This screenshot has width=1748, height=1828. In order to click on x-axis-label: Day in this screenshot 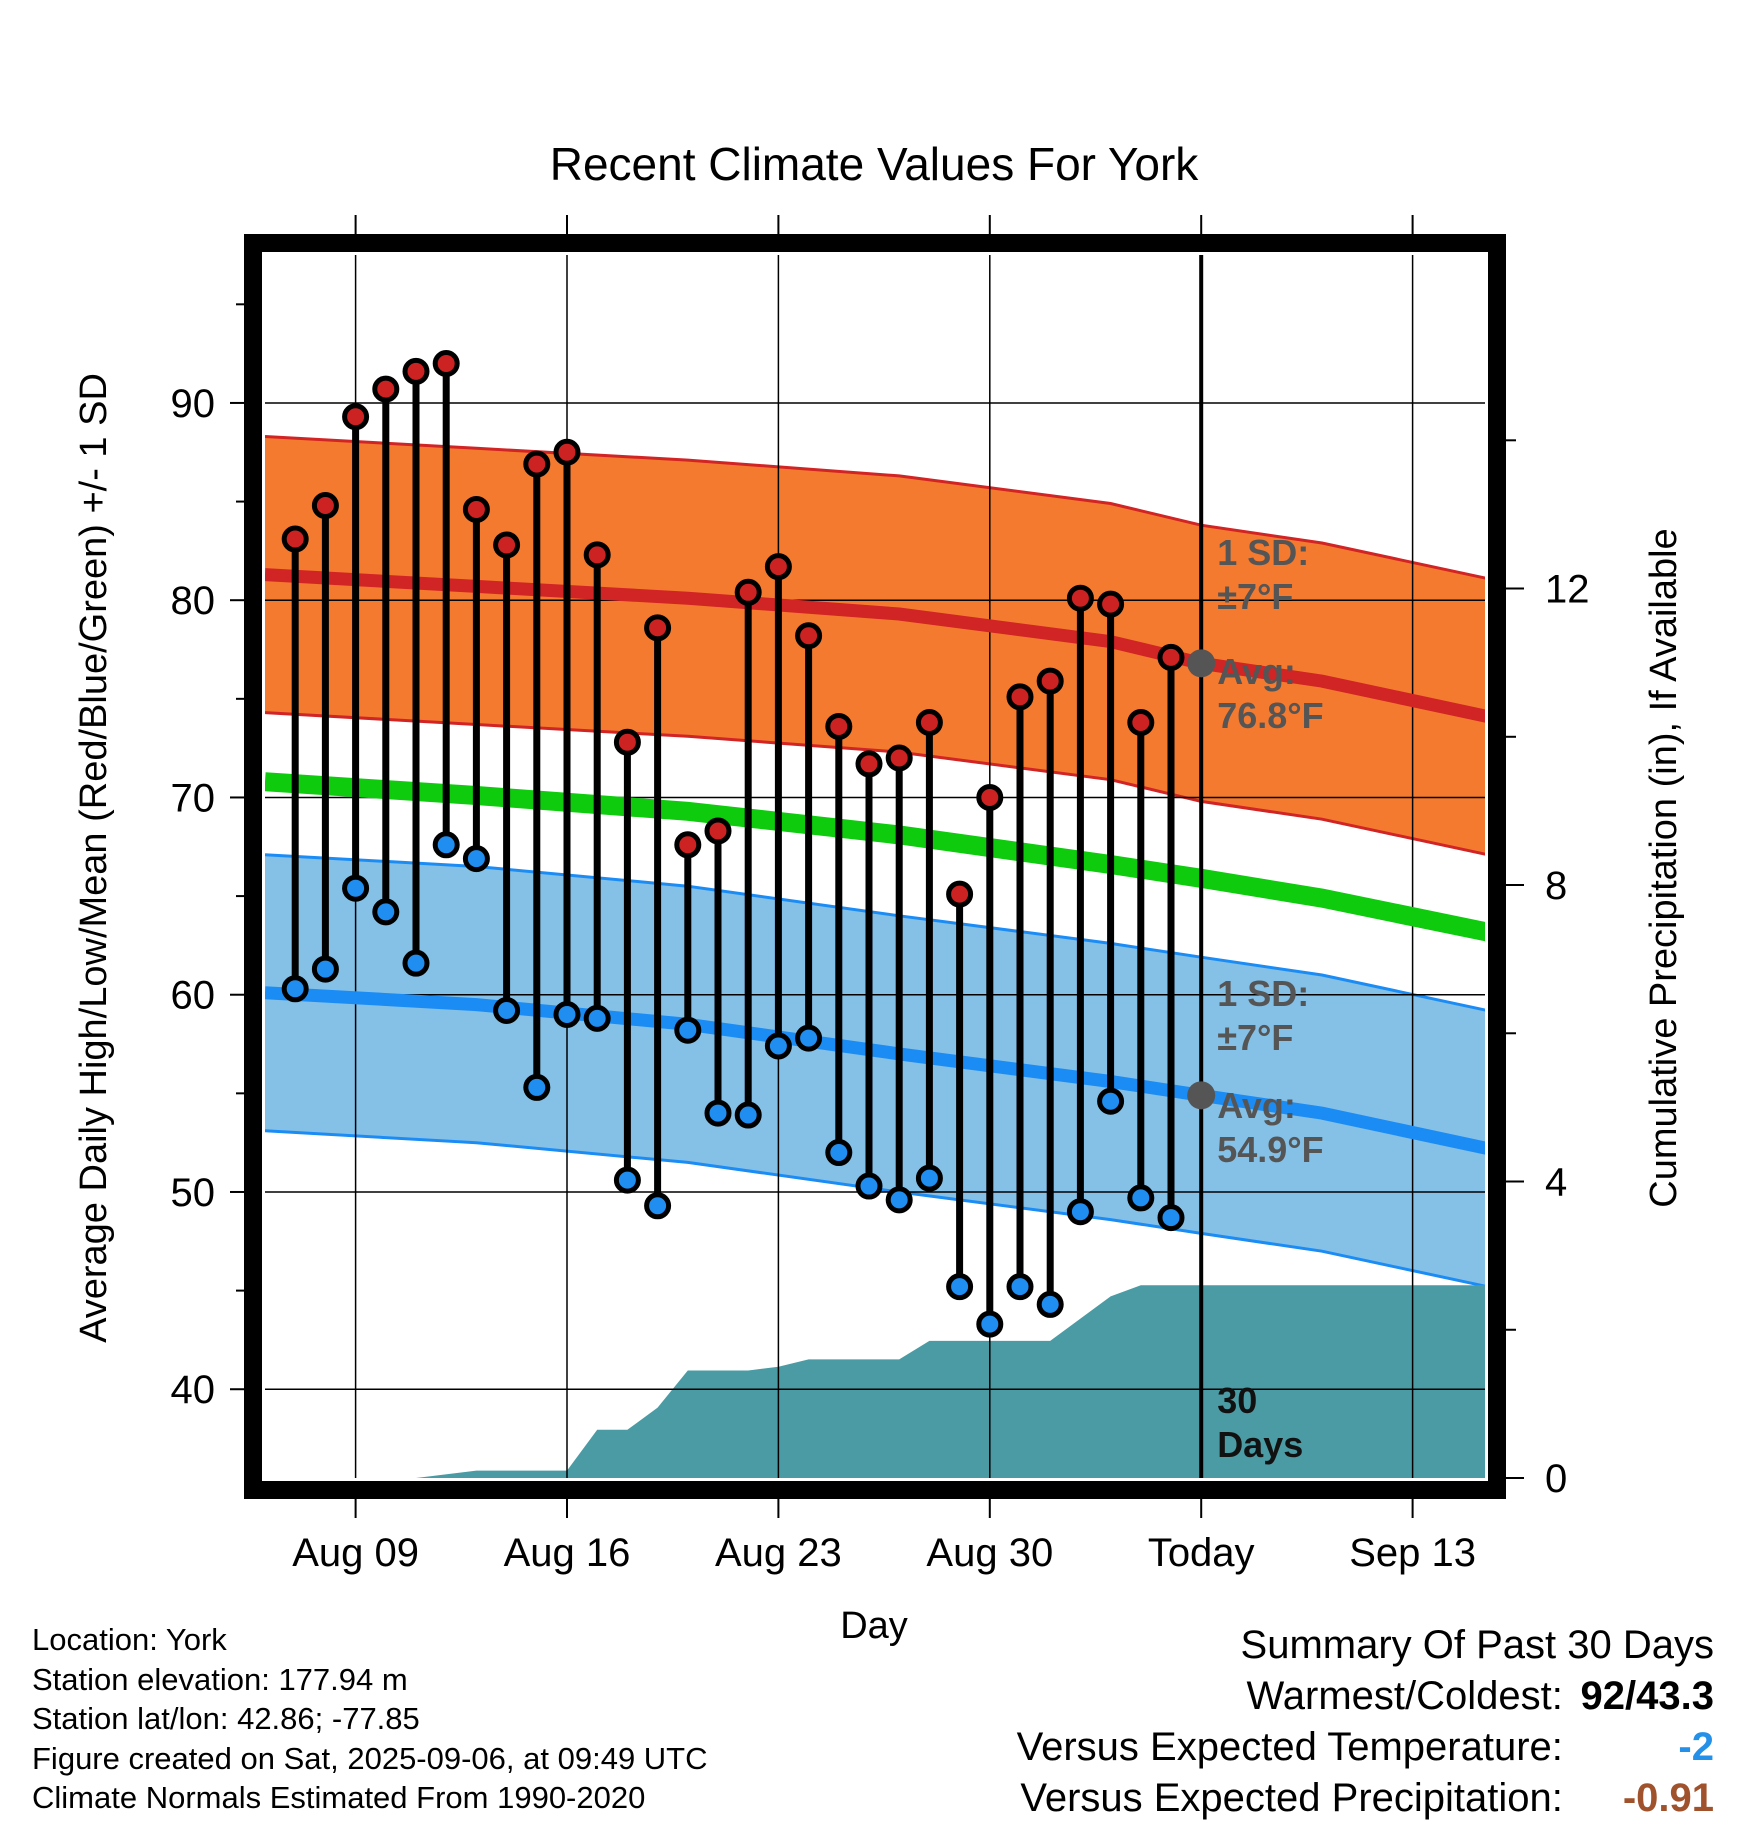, I will do `click(874, 1626)`.